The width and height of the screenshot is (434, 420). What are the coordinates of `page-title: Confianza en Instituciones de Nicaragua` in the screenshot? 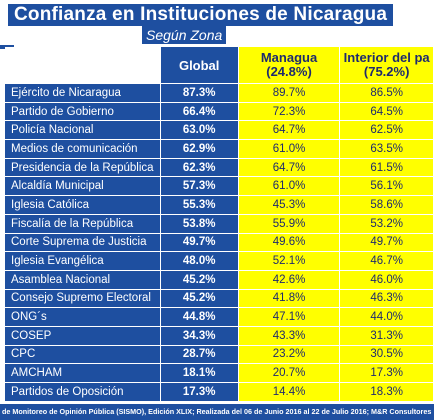 It's located at (201, 15).